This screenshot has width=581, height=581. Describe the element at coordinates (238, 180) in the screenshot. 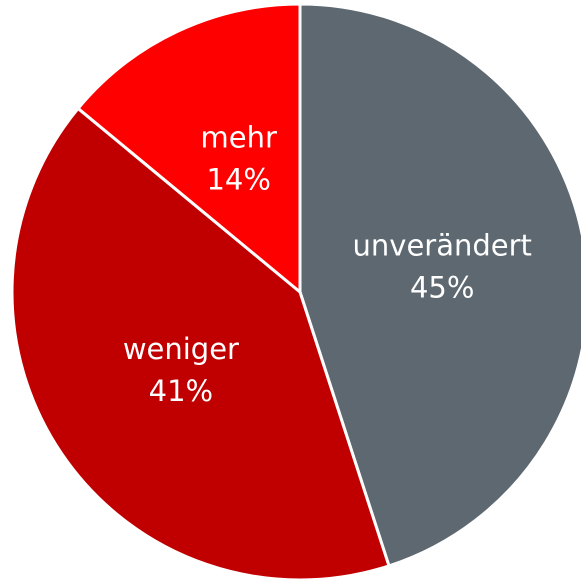

I see `slice-value-label: 14%` at that location.